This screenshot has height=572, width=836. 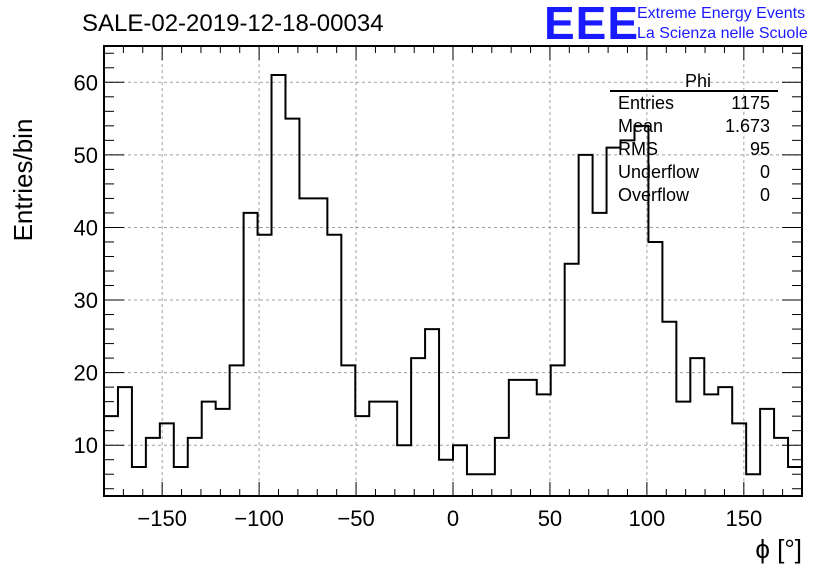 I want to click on x-tick-labels: −150 −100 −50 0 50 100 150, so click(x=449, y=518).